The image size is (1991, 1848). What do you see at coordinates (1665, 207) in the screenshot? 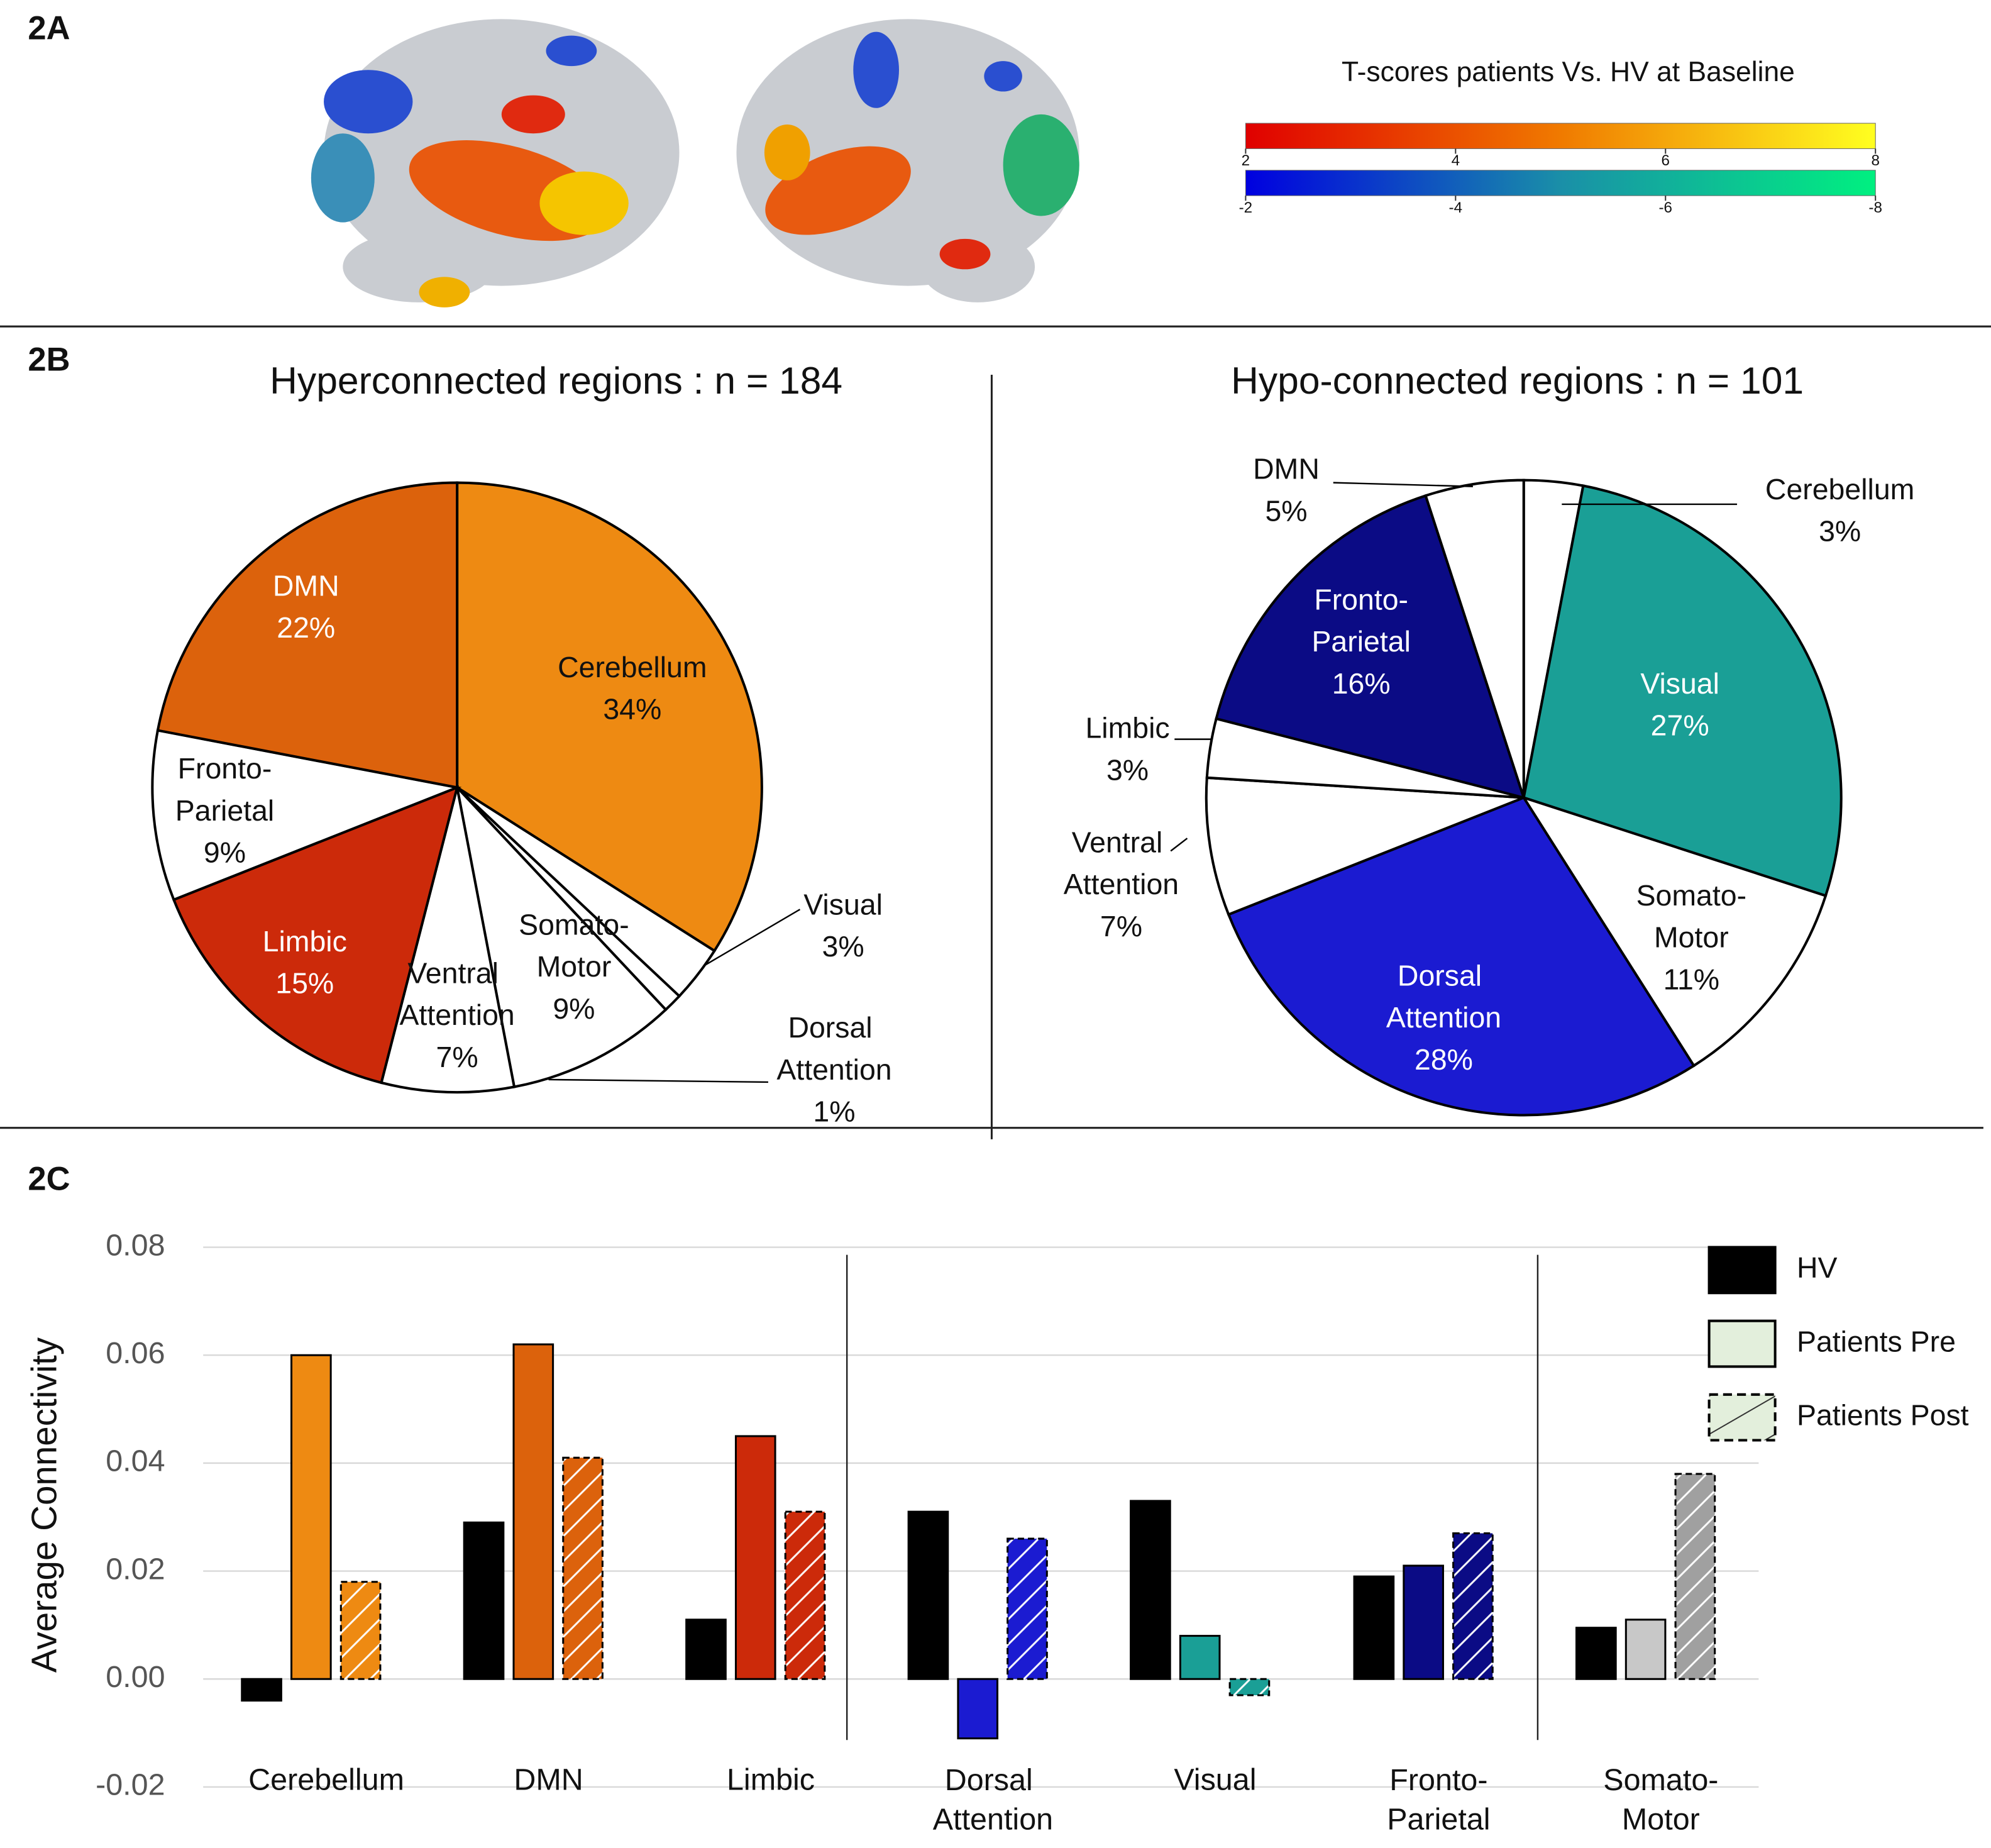
I see `colorbar-tick-label: -6` at bounding box center [1665, 207].